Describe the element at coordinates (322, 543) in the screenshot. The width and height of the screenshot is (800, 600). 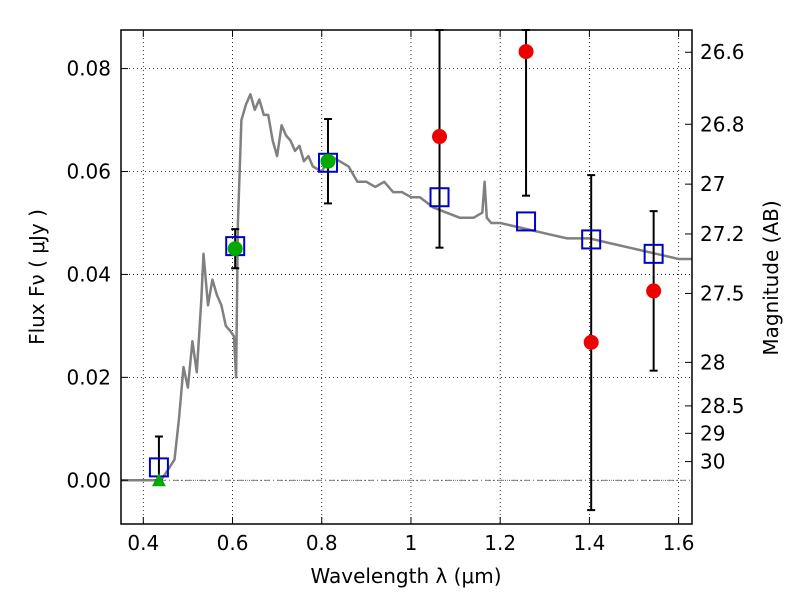
I see `x-tick-label: 0.8` at that location.